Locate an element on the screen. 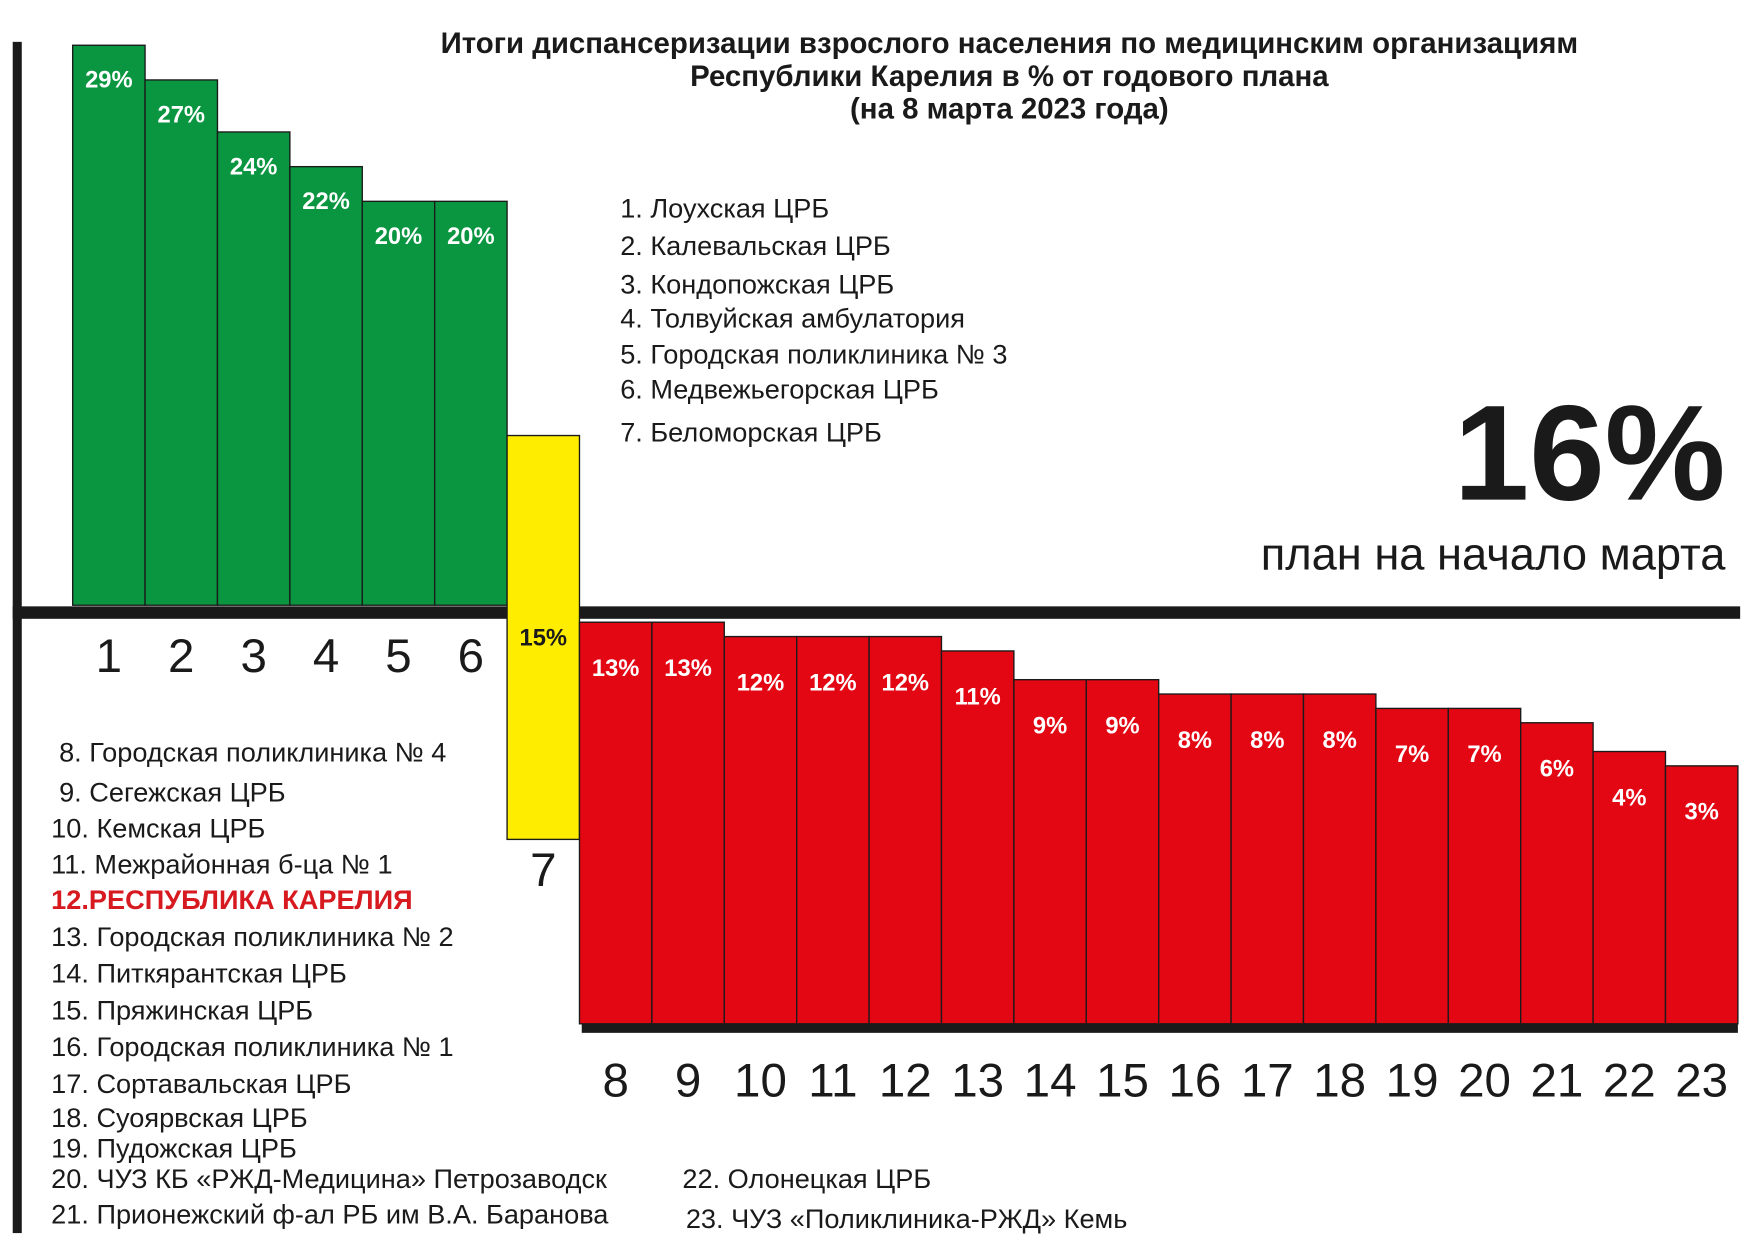  category-label: 14 is located at coordinates (1050, 1080).